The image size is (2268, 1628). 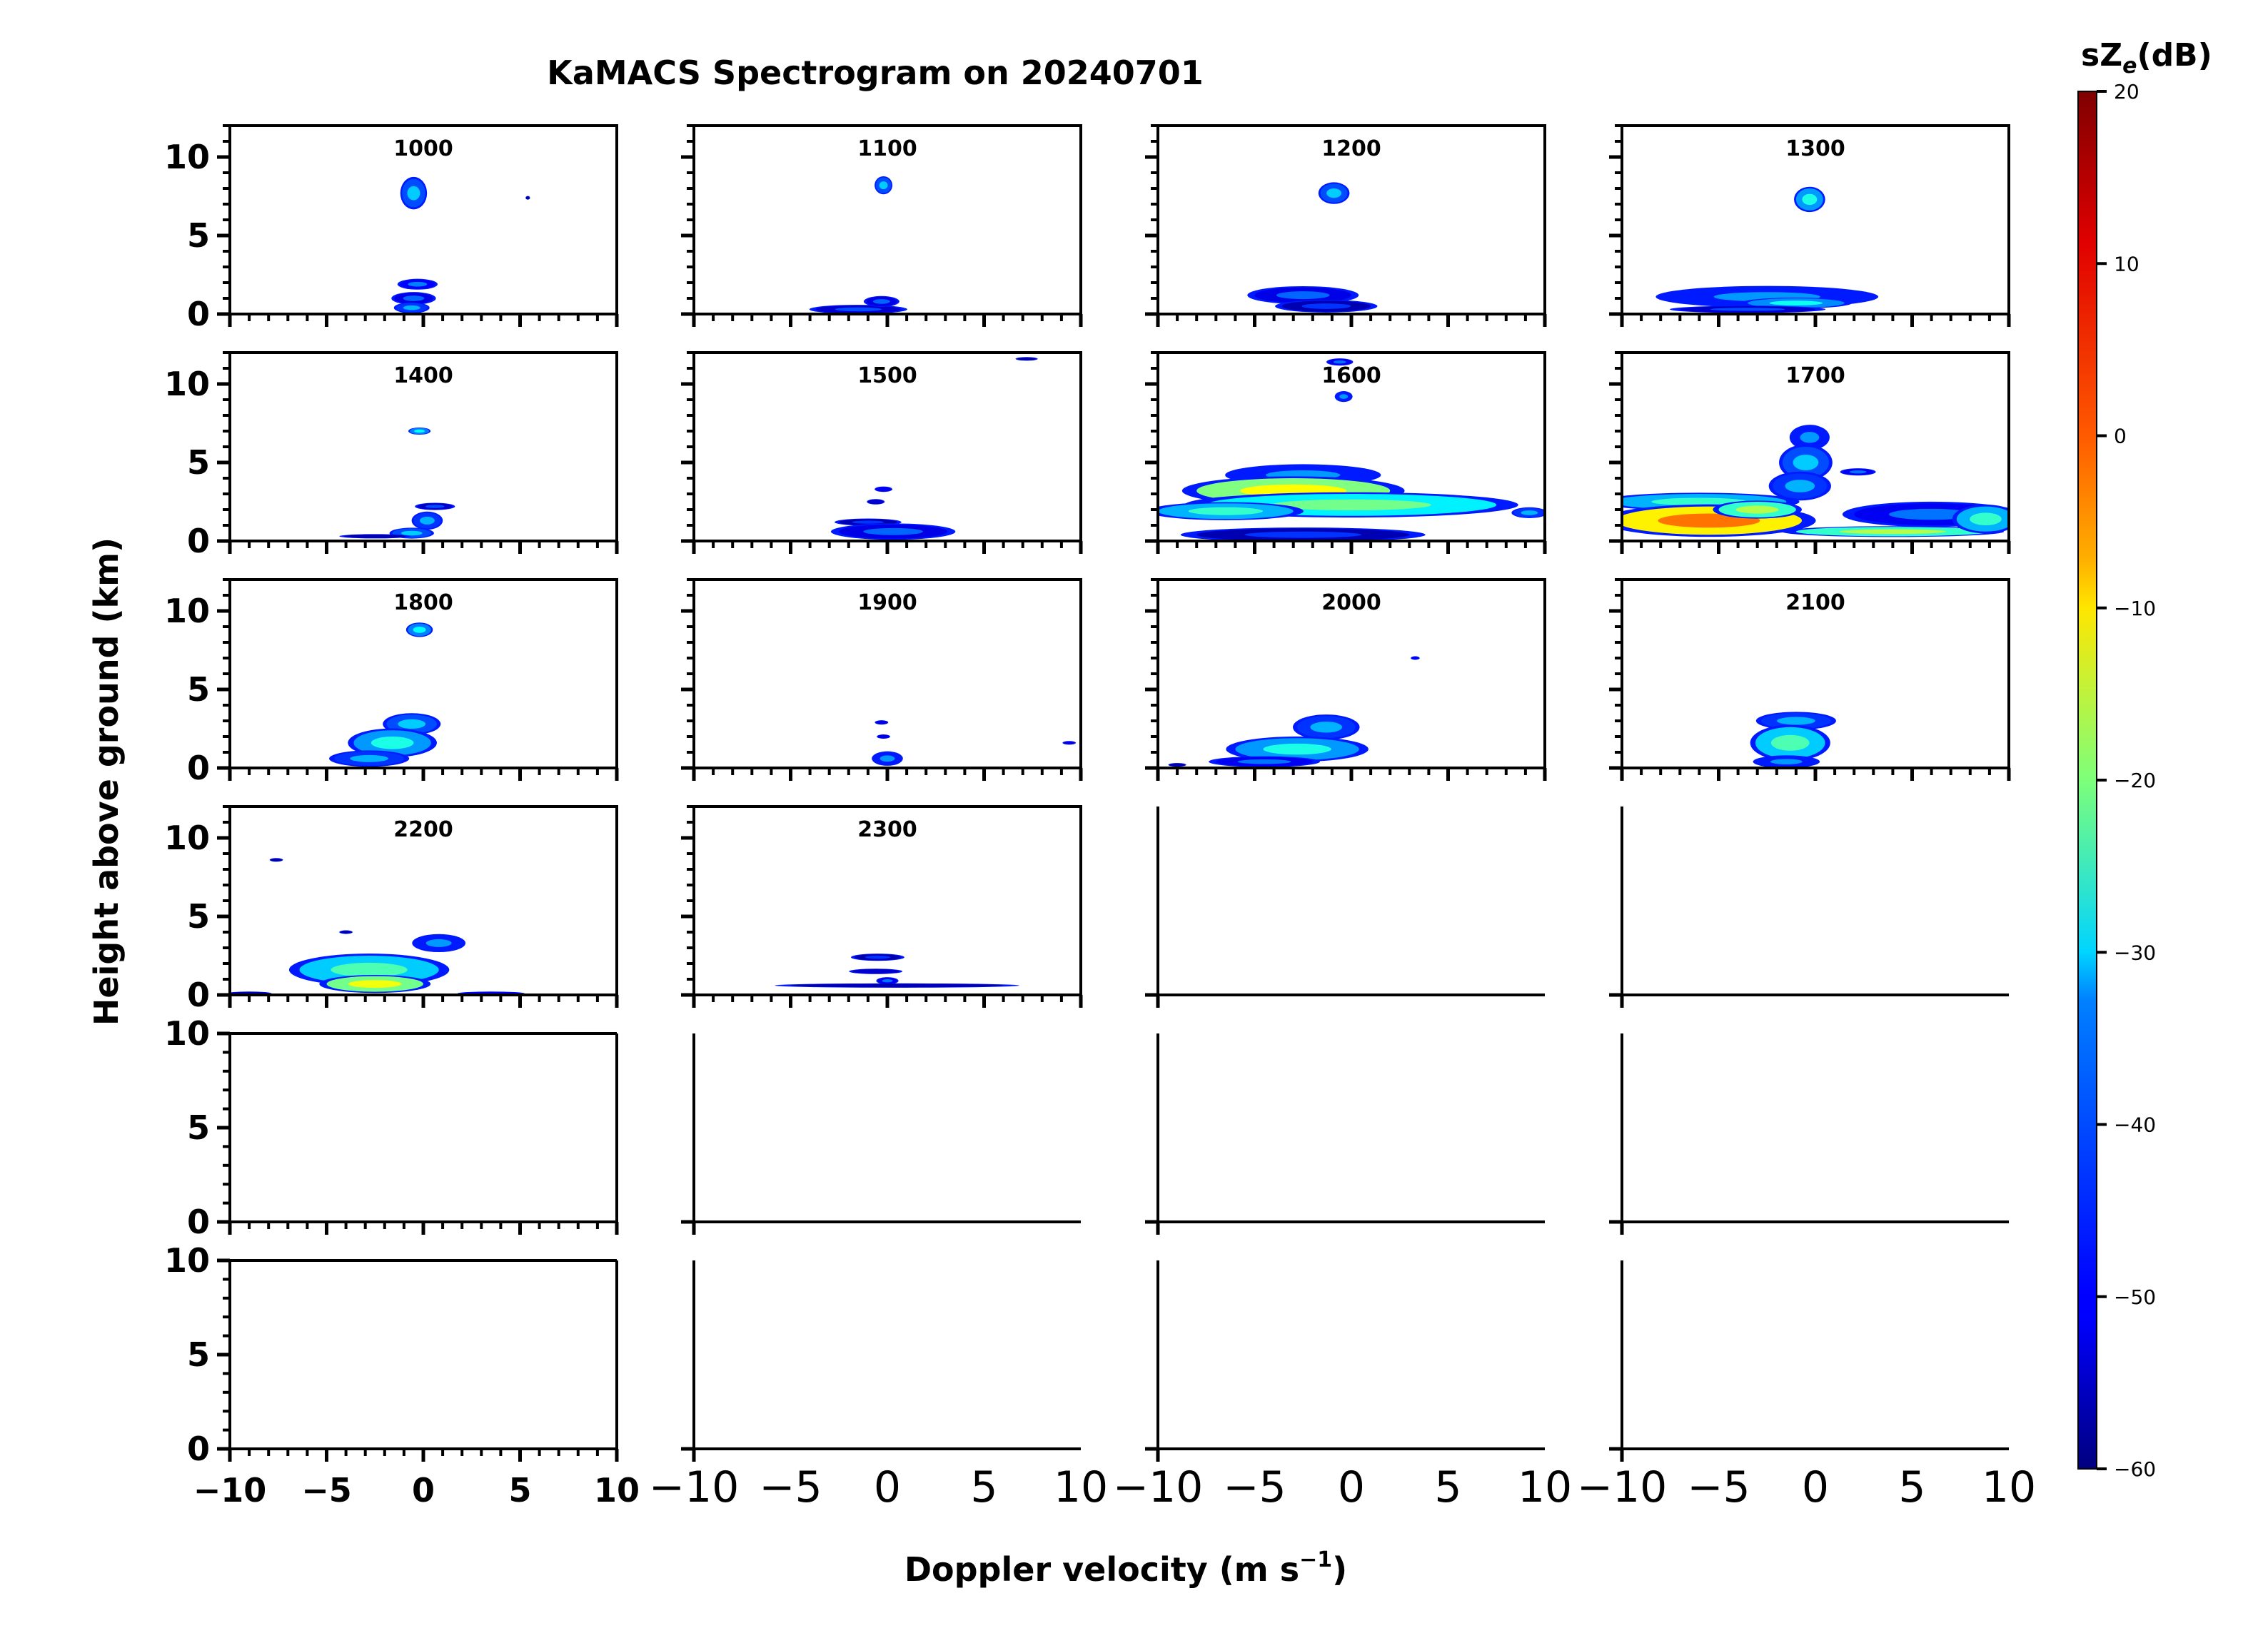 What do you see at coordinates (1810, 453) in the screenshot?
I see `panel-1700: 1700` at bounding box center [1810, 453].